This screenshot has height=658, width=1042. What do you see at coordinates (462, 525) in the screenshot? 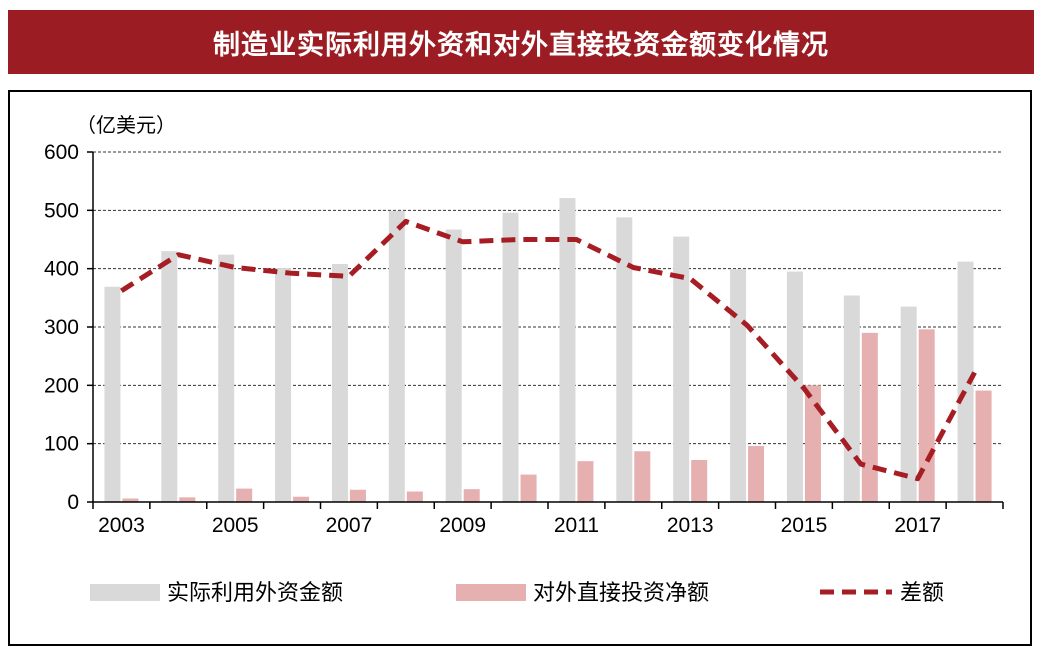
I see `x-tick-label-2009: 2009` at bounding box center [462, 525].